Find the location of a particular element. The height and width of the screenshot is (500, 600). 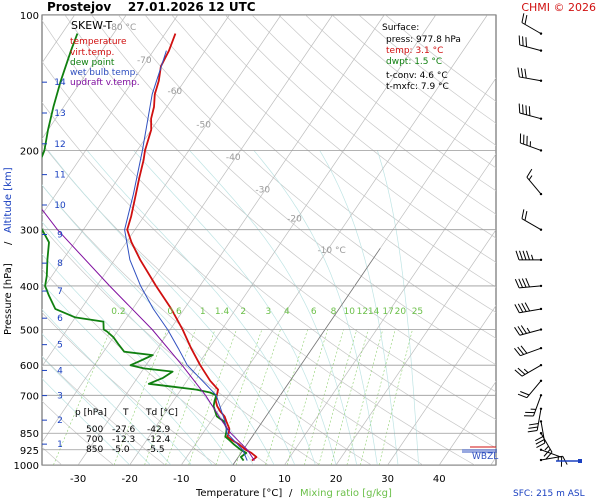

surface-press: press: 977.8 hPa is located at coordinates (423, 40).